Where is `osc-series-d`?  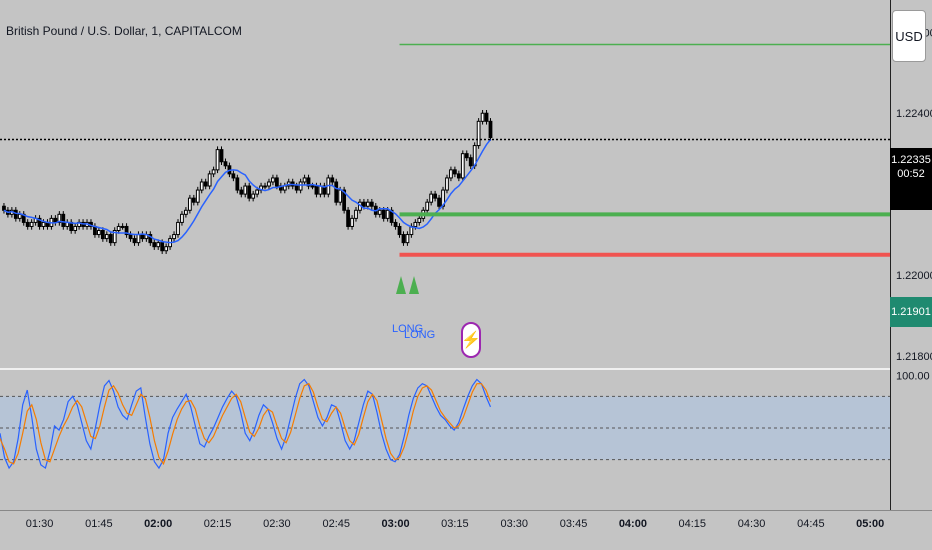
osc-series-d is located at coordinates (246, 424).